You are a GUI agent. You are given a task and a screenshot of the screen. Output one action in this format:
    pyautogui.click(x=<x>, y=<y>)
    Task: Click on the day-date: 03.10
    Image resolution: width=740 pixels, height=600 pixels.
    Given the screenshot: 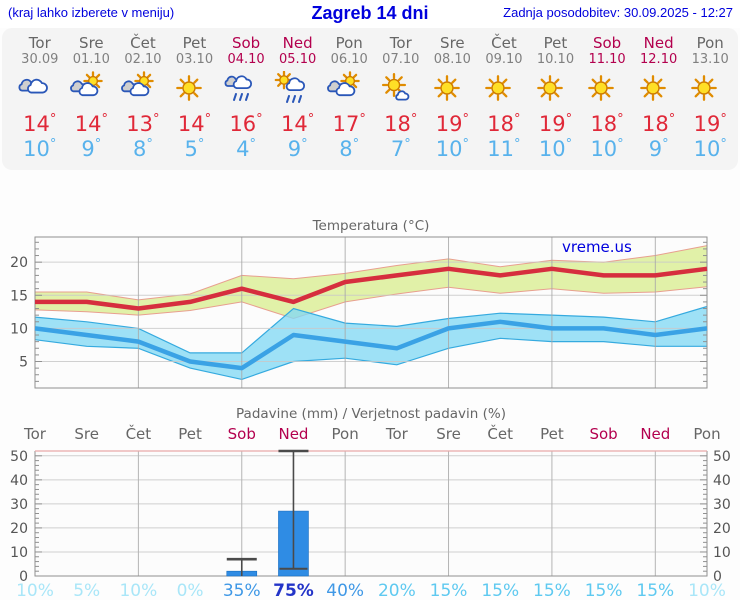 What is the action you would take?
    pyautogui.click(x=194, y=59)
    